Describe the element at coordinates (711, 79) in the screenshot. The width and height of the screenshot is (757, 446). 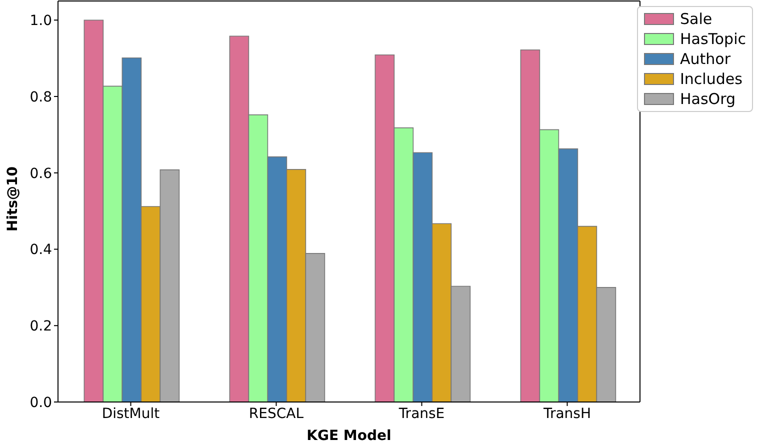
I see `legend-label: Includes` at that location.